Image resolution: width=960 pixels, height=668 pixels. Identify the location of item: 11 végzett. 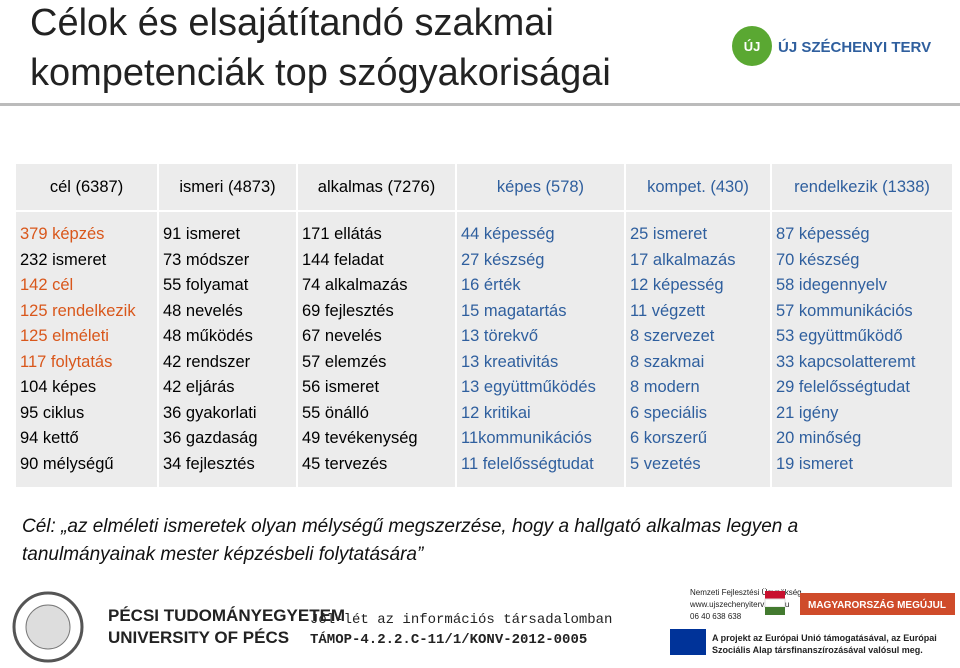
(667, 310).